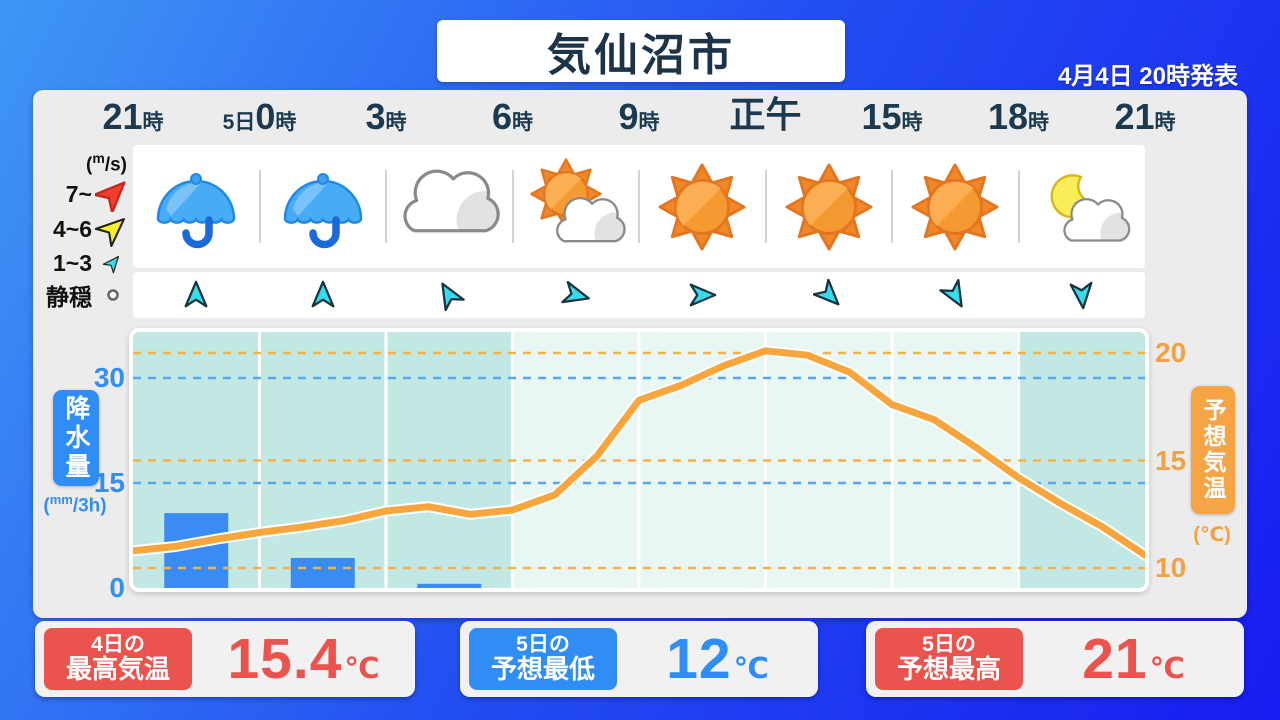  Describe the element at coordinates (765, 114) in the screenshot. I see `time-label: 正午` at that location.